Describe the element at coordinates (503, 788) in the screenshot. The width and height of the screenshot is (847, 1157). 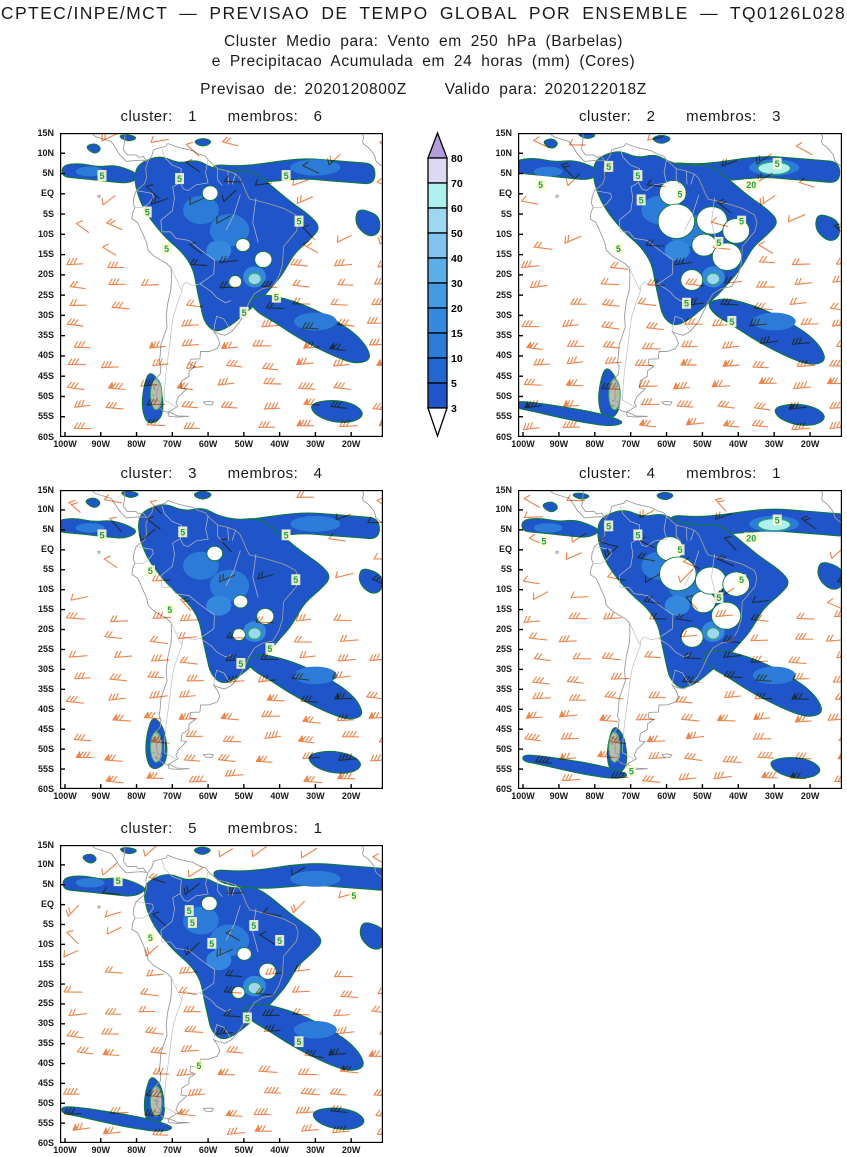
I see `lat-tick-label: 60S` at that location.